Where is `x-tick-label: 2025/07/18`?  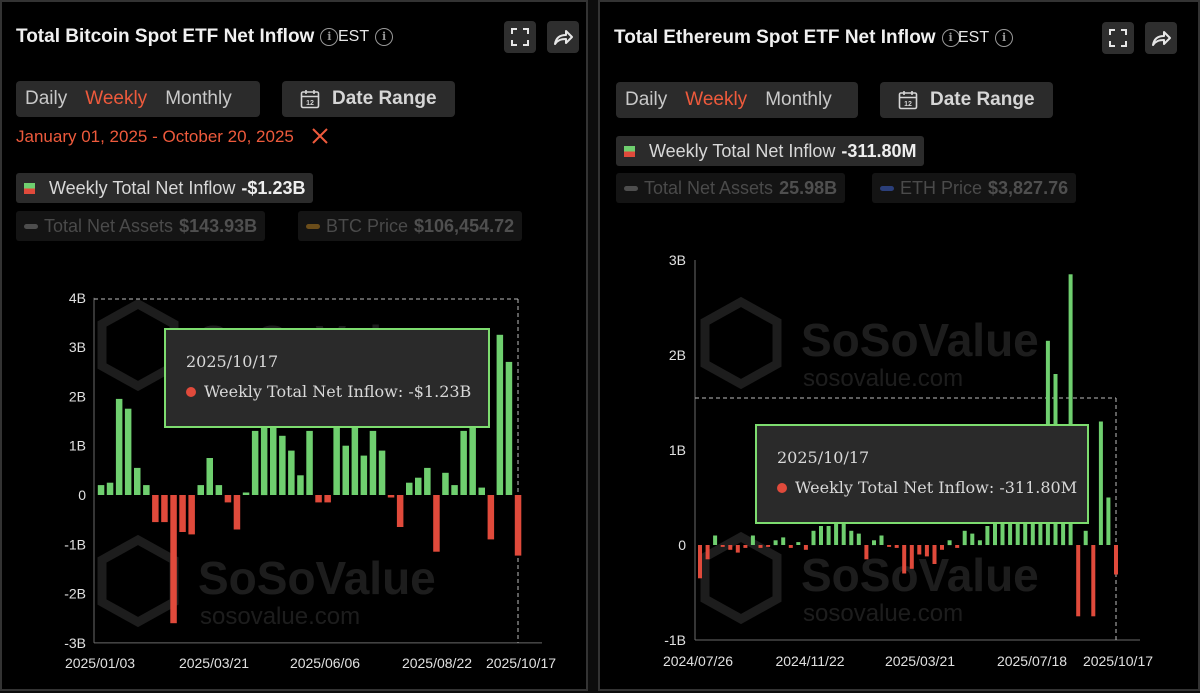 x-tick-label: 2025/07/18 is located at coordinates (1032, 661).